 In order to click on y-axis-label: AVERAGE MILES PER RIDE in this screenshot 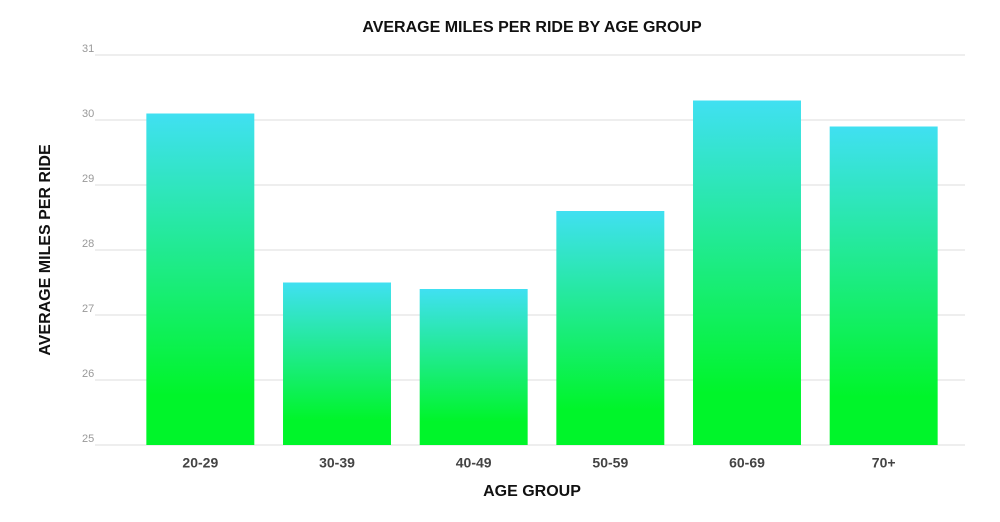, I will do `click(45, 250)`.